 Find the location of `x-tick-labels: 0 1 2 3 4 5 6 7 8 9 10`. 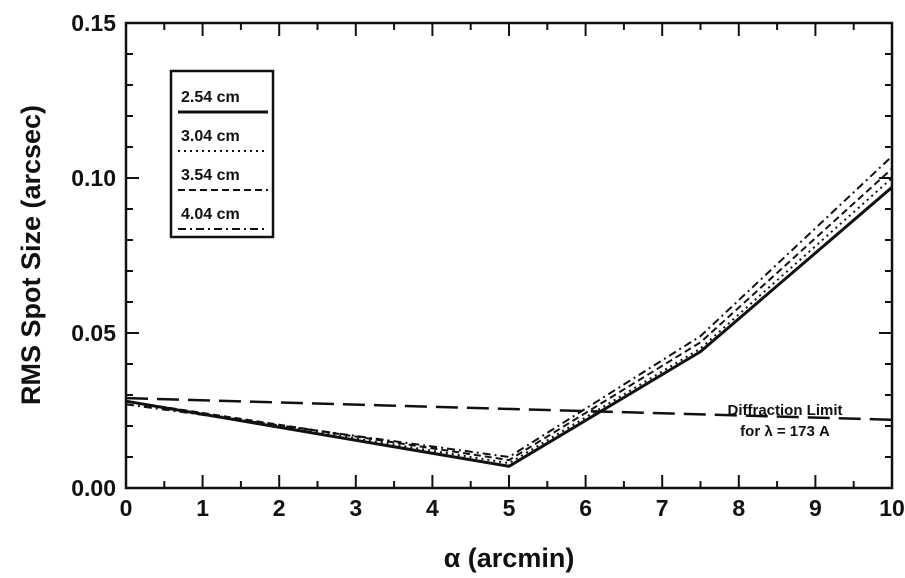

x-tick-labels: 0 1 2 3 4 5 6 7 8 9 10 is located at coordinates (512, 508).